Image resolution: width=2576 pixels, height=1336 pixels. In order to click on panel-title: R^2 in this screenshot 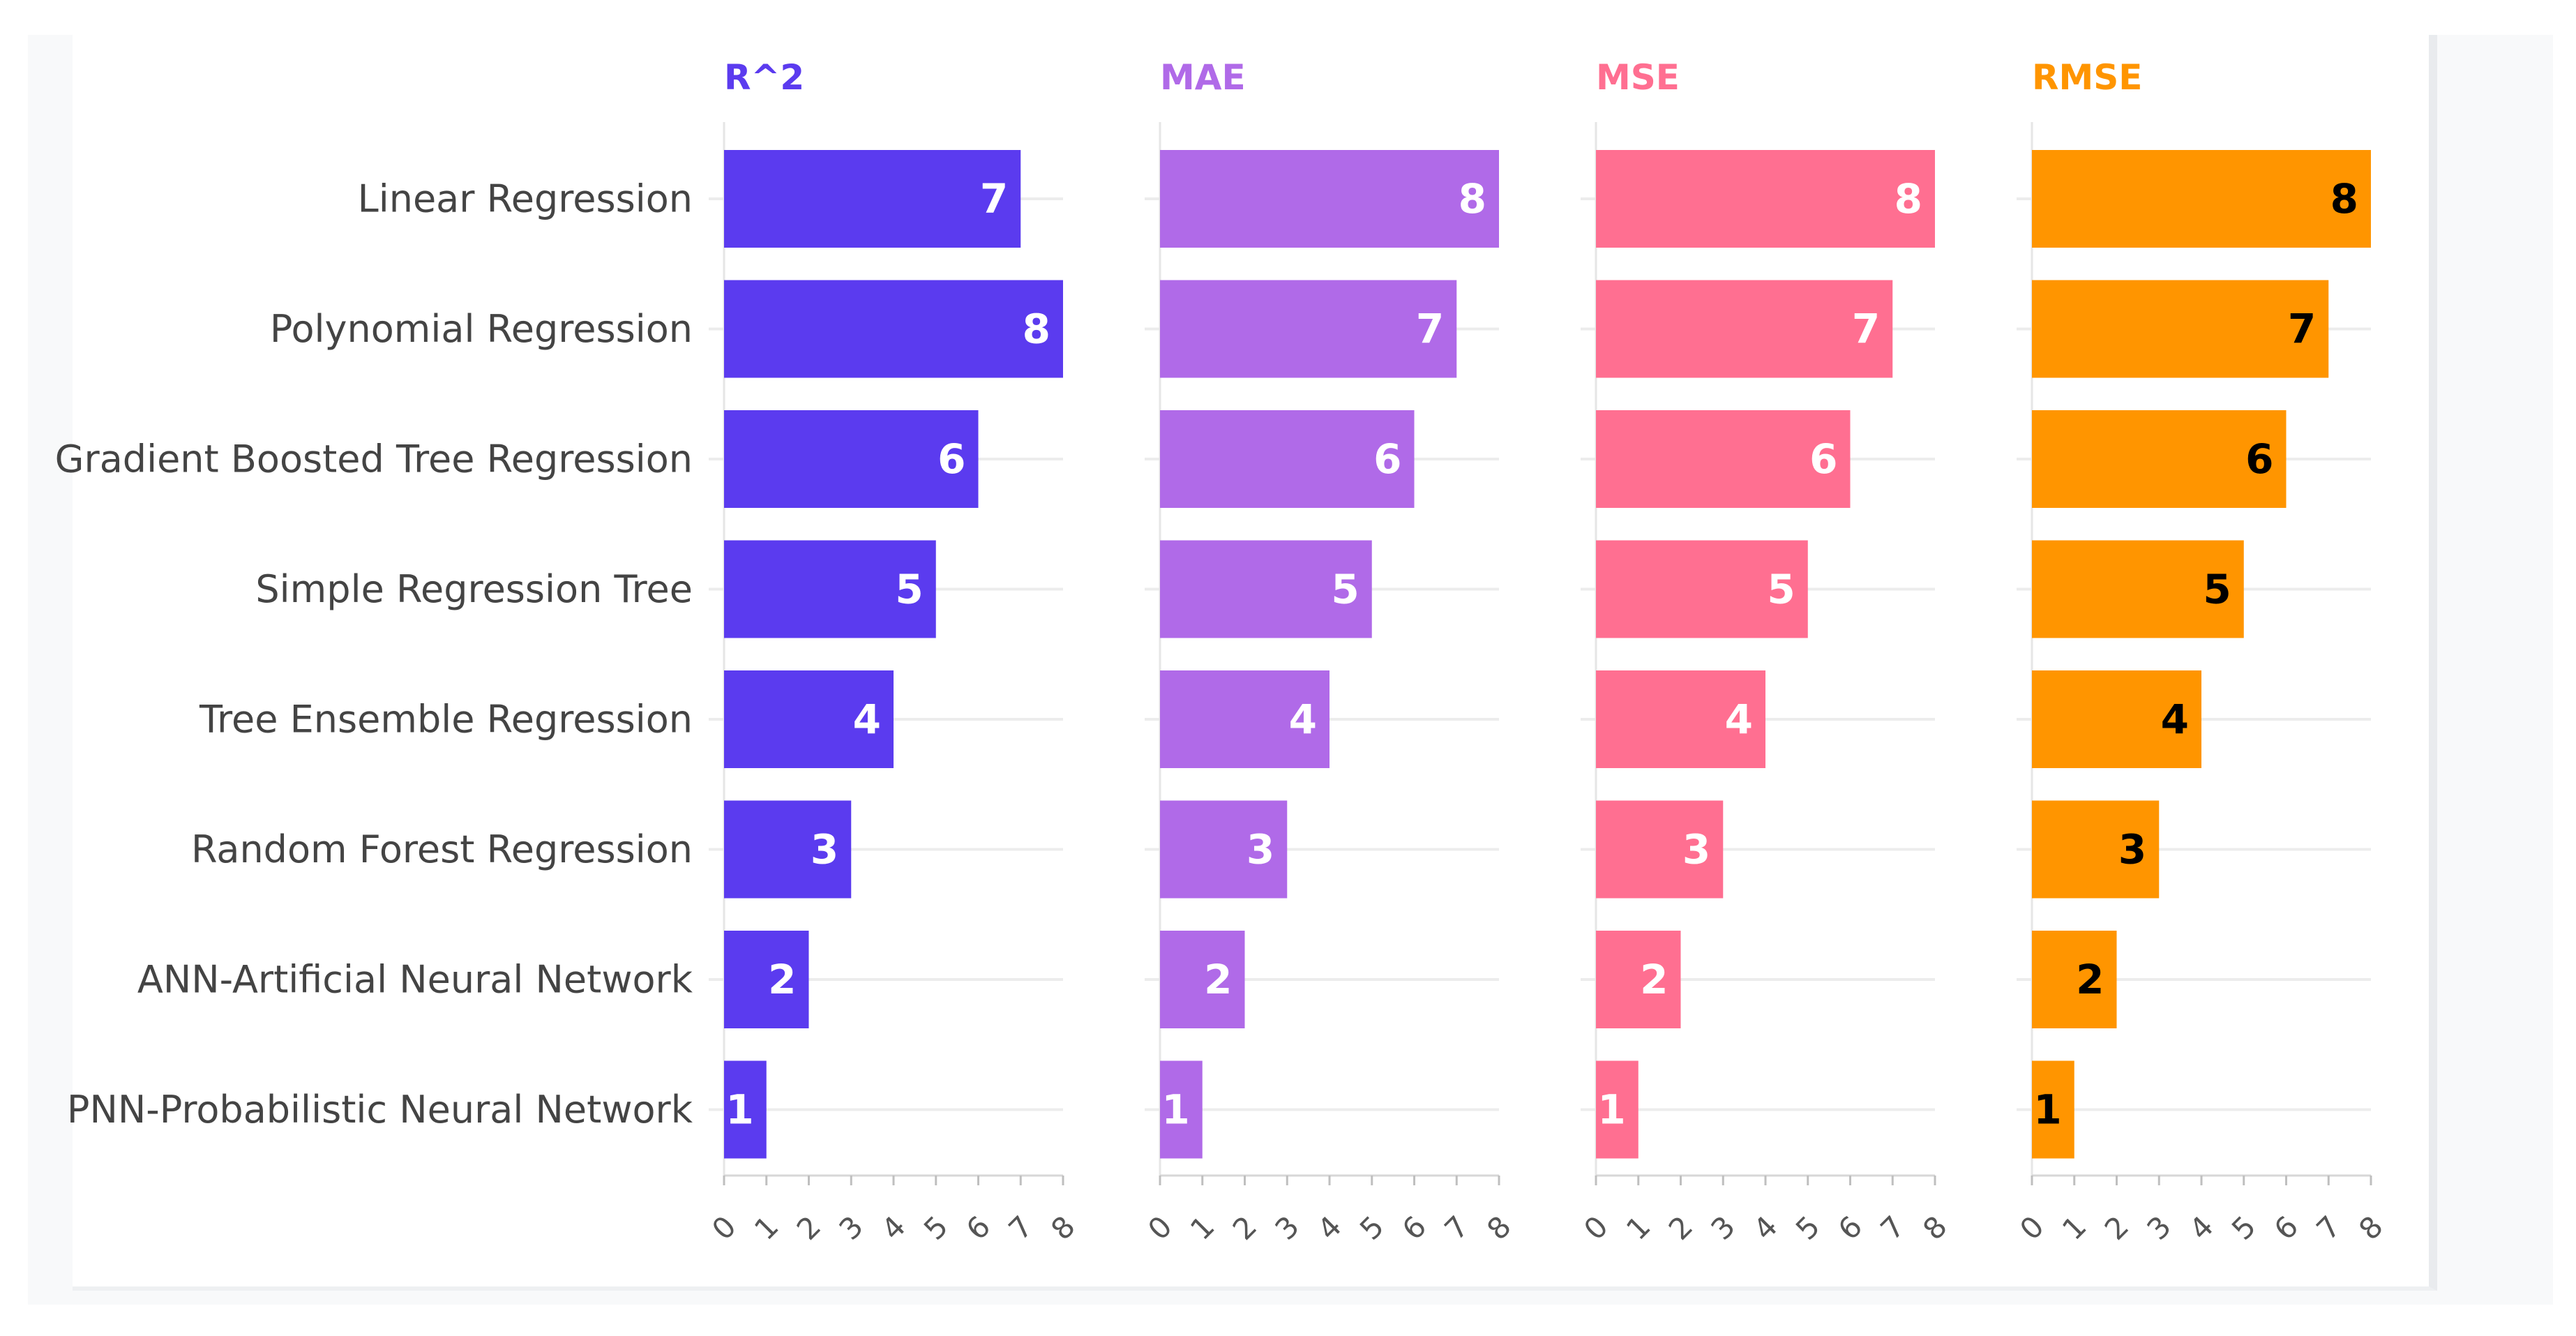, I will do `click(764, 77)`.